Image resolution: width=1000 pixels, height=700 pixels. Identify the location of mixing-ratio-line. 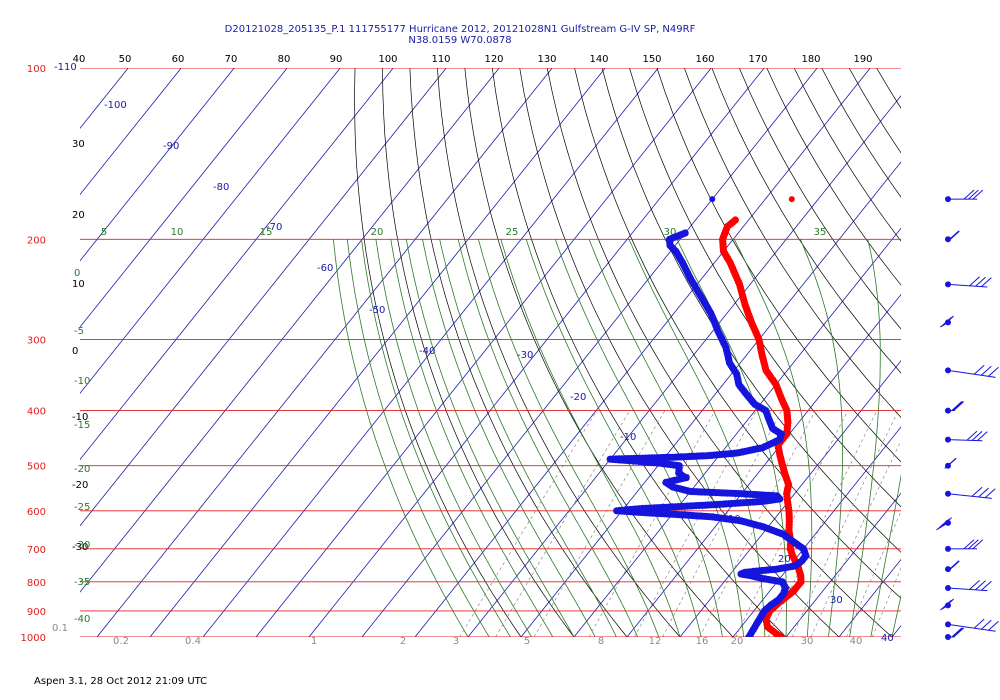
(873, 573).